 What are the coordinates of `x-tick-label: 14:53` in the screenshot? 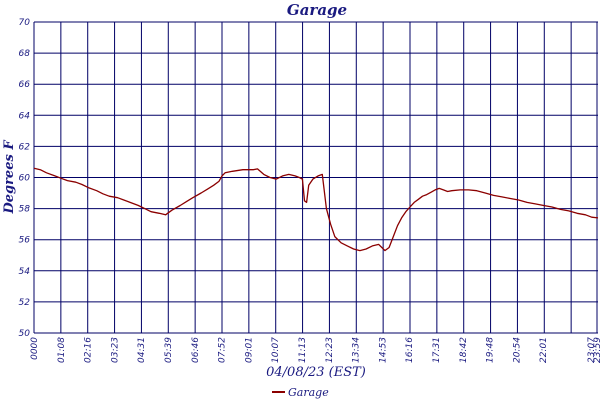 It's located at (383, 350).